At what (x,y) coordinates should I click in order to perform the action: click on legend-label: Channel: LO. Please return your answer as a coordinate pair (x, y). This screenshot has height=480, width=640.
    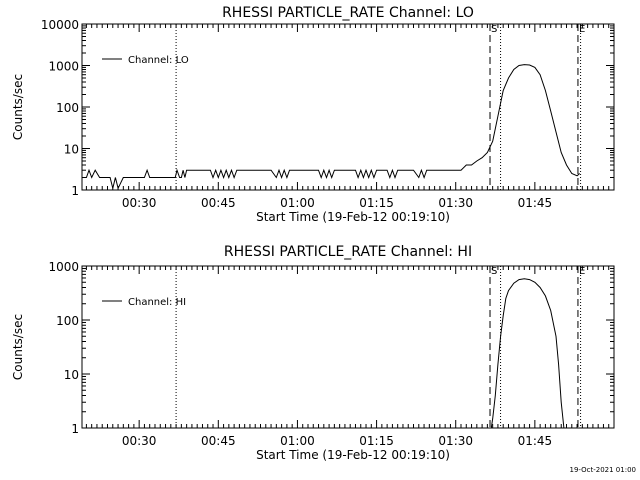
    Looking at the image, I should click on (158, 60).